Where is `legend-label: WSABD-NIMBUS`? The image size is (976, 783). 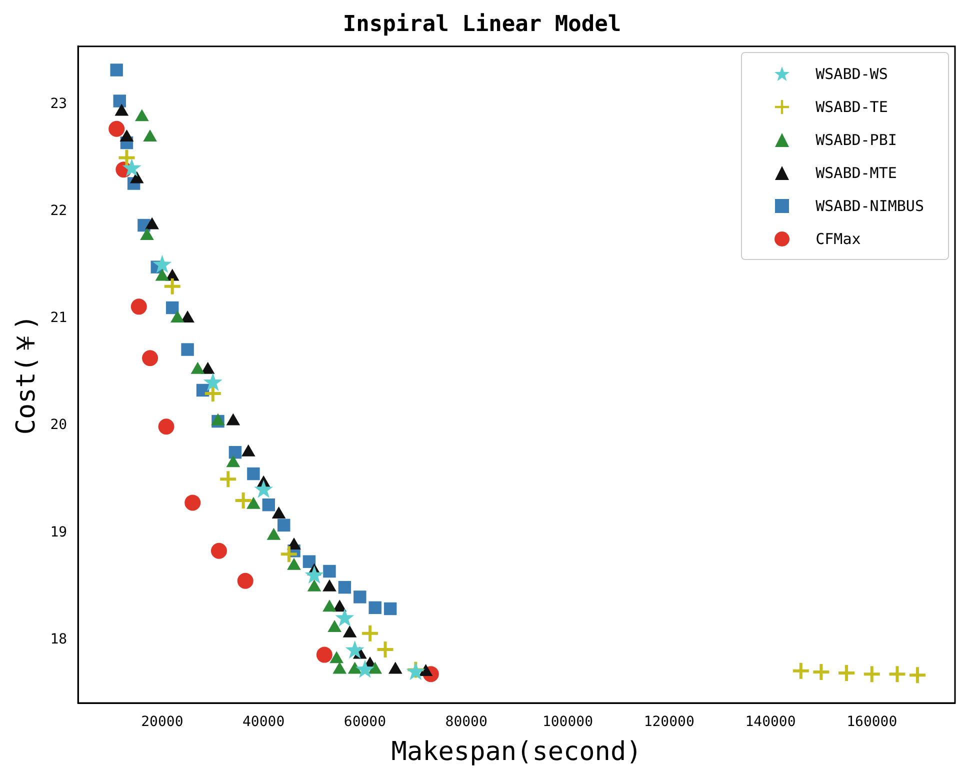
legend-label: WSABD-NIMBUS is located at coordinates (870, 205).